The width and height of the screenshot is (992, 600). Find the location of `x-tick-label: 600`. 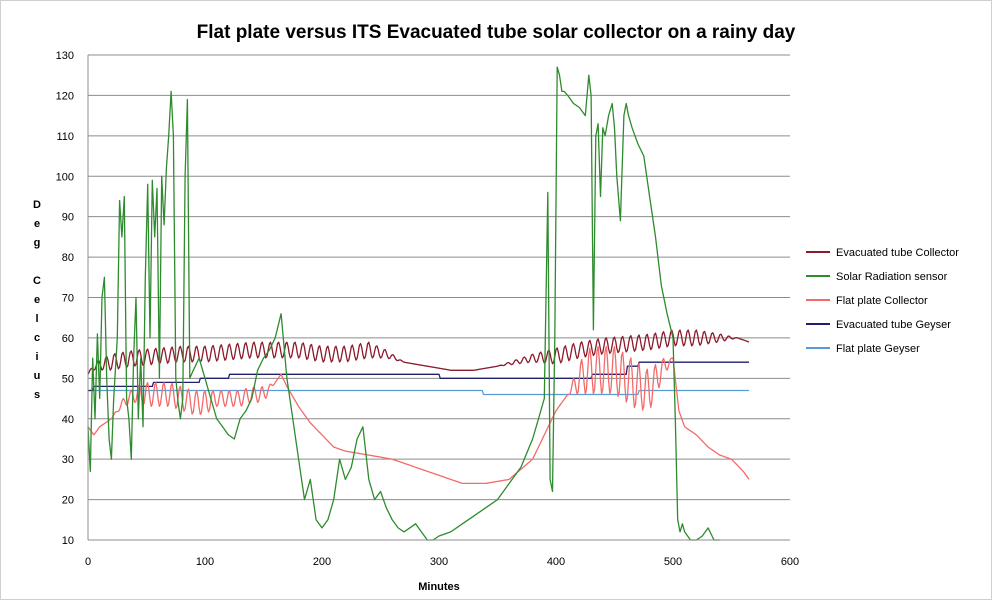

x-tick-label: 600 is located at coordinates (790, 562).